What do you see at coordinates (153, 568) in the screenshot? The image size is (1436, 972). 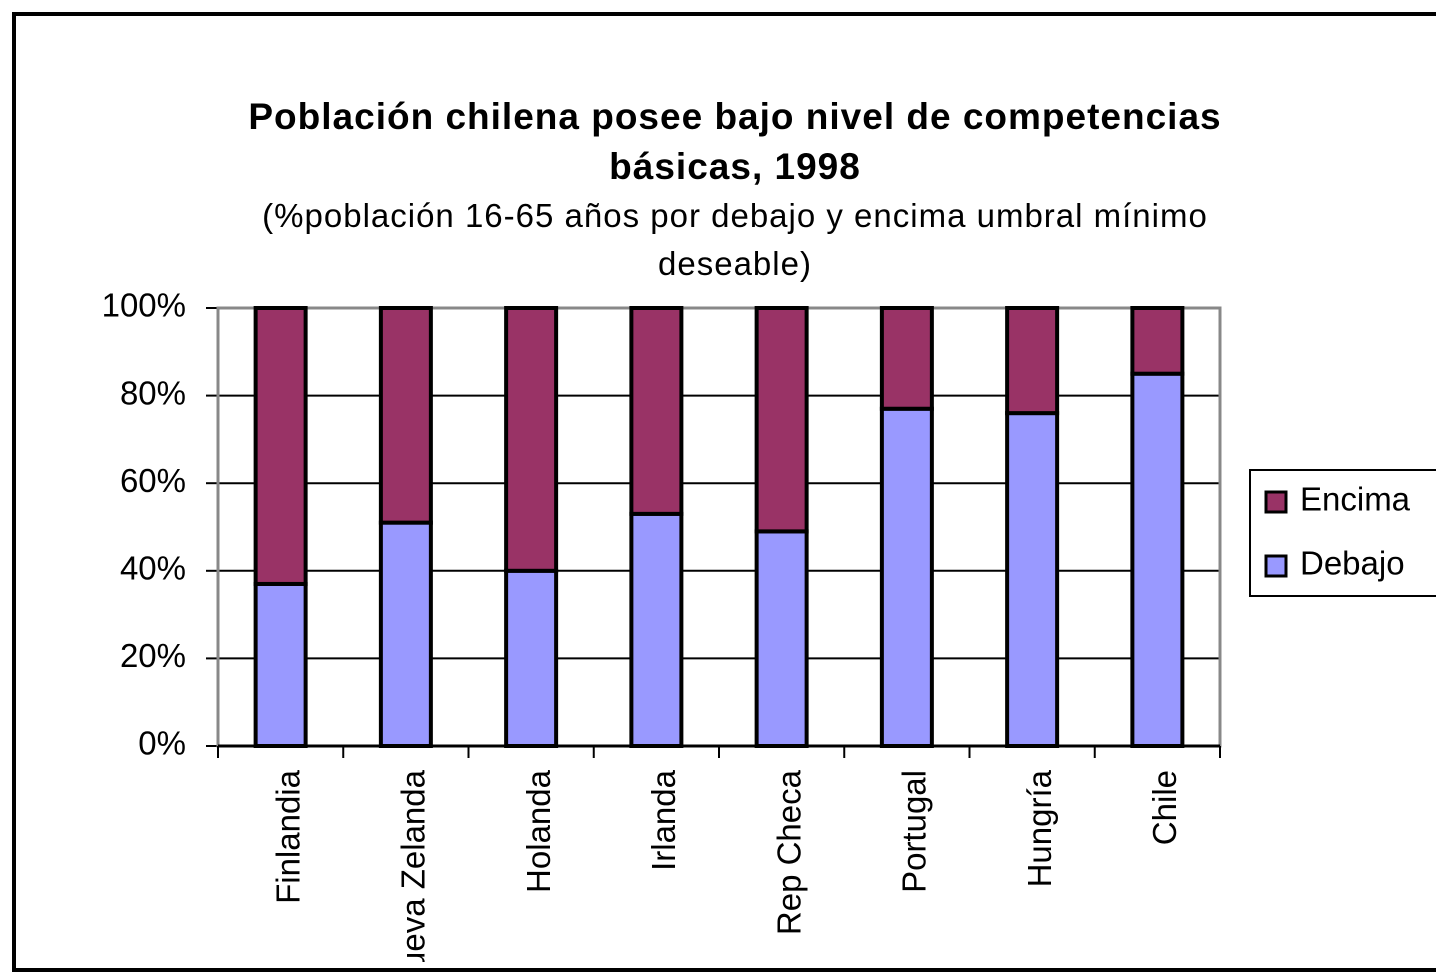 I see `y-tick-label: 40%` at bounding box center [153, 568].